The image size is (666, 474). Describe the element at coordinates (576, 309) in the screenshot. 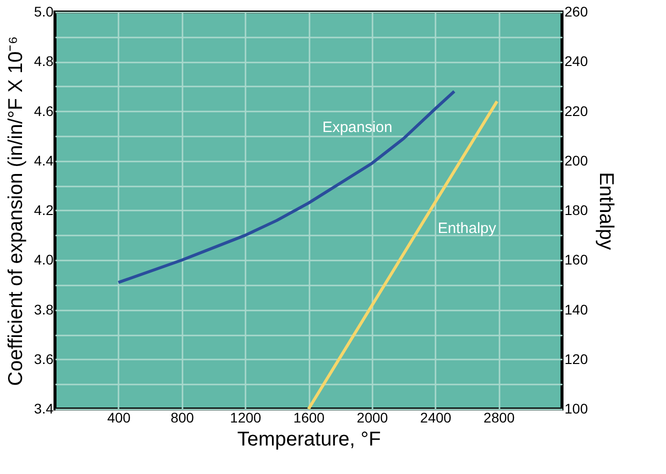

I see `y2-tick-label: 140` at that location.